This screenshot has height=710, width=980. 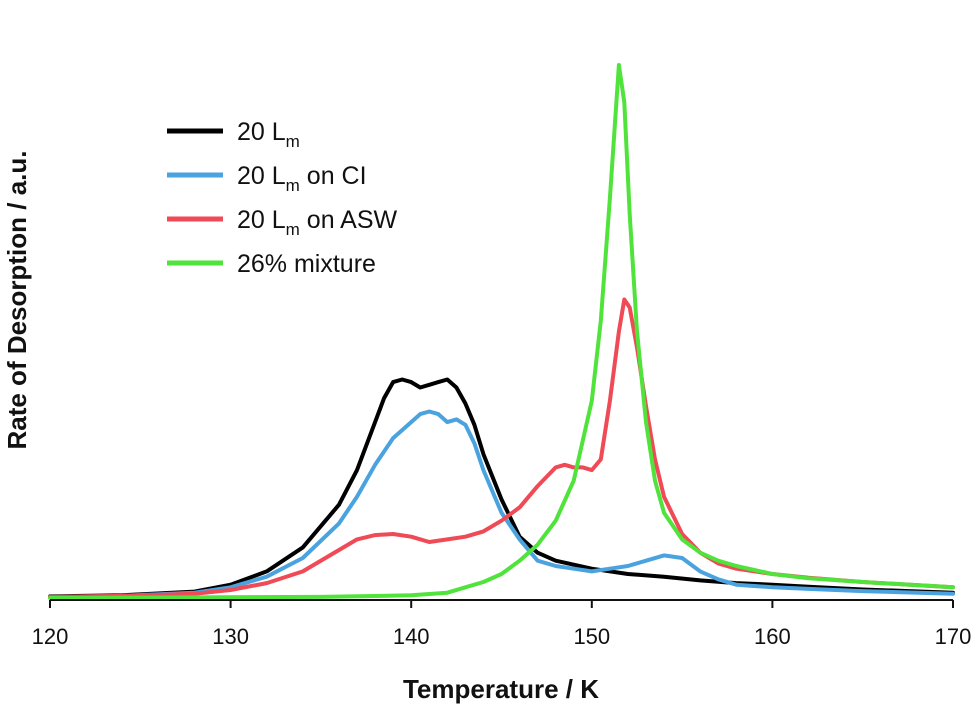 I want to click on legend-item: 20 Lm on CI, so click(x=267, y=178).